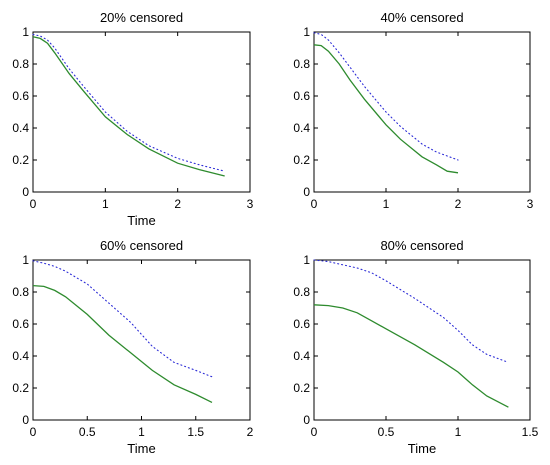 Image resolution: width=550 pixels, height=465 pixels. What do you see at coordinates (421, 17) in the screenshot?
I see `panel-title: 40% censored` at bounding box center [421, 17].